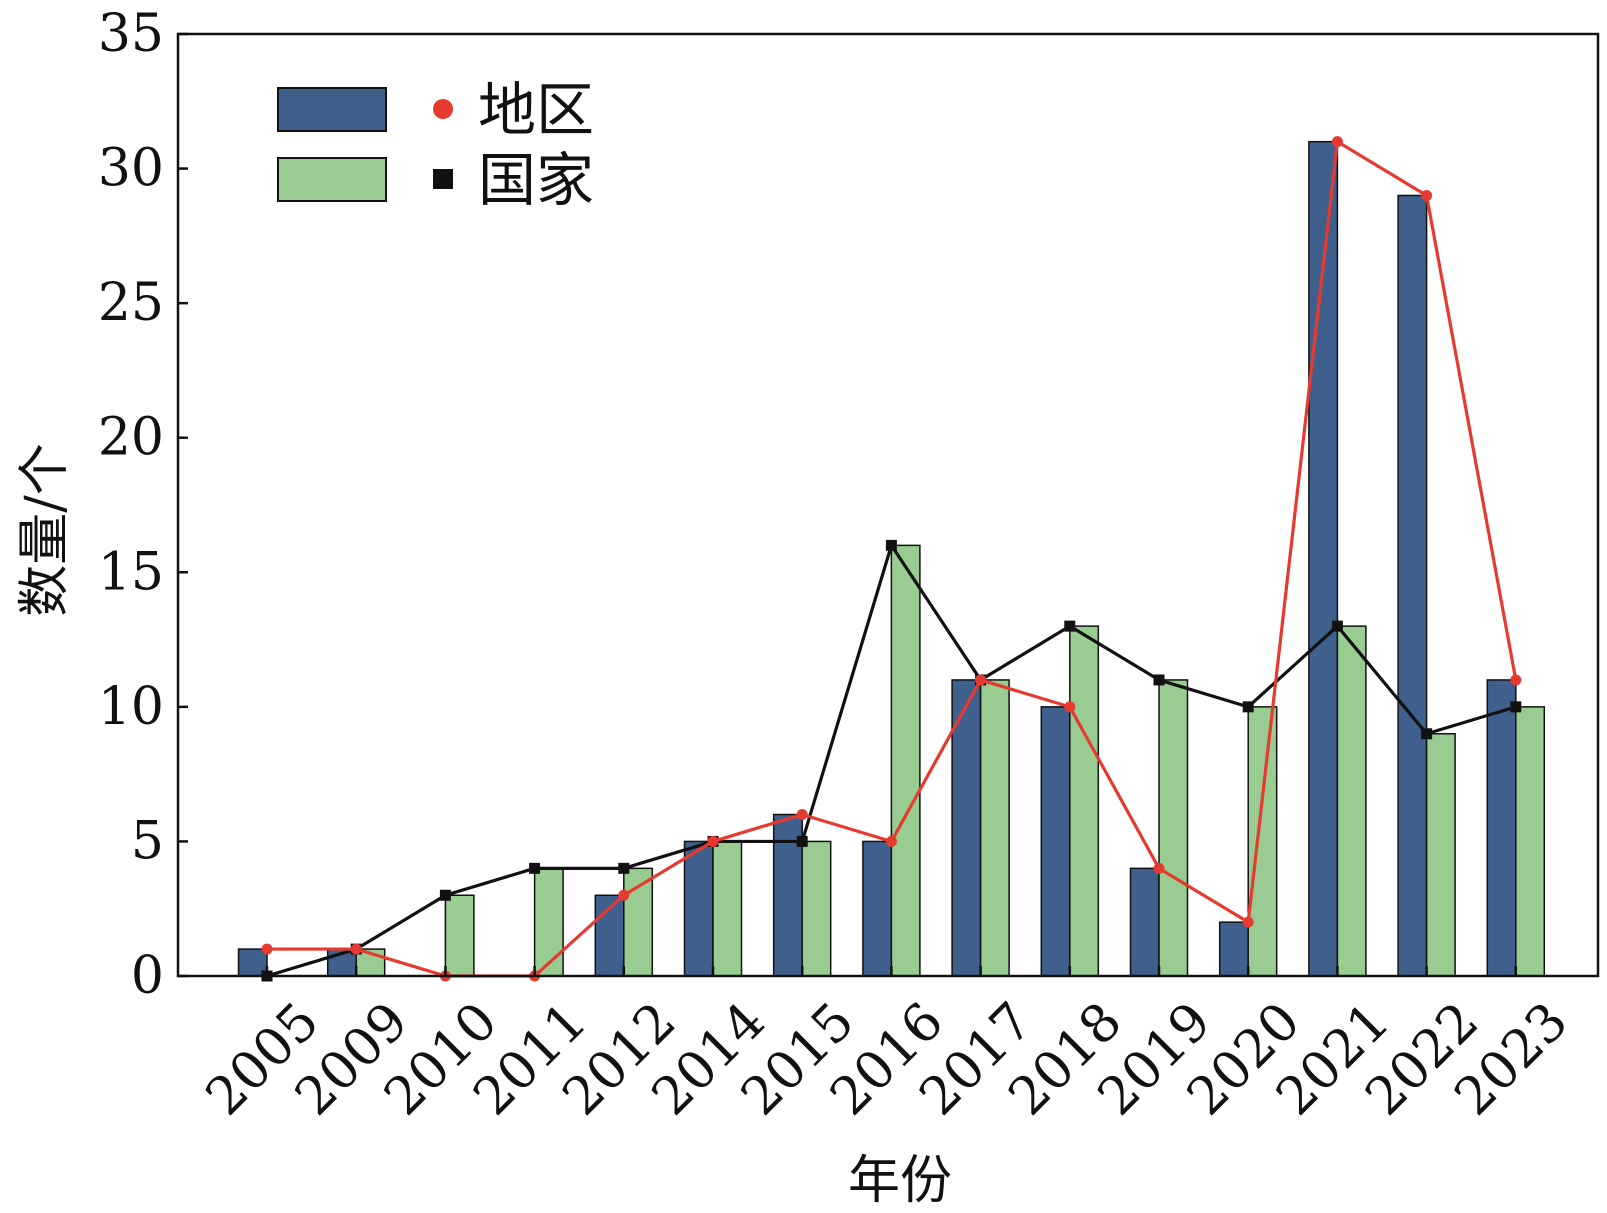 This screenshot has width=1607, height=1213. I want to click on point-region-2020, so click(1248, 922).